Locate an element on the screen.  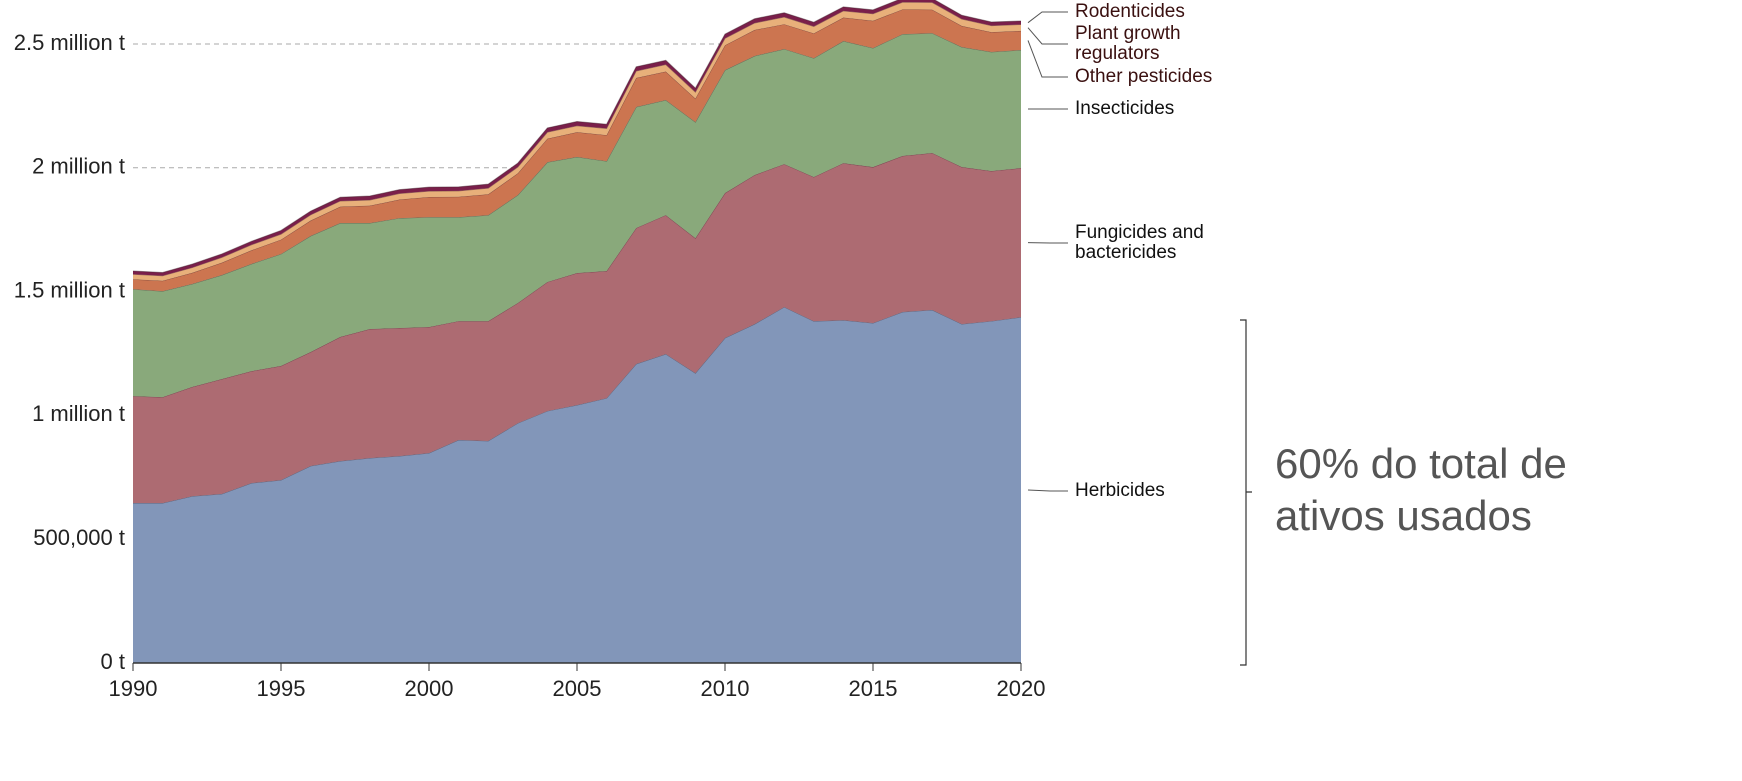
x-tick-label: 2020 is located at coordinates (1021, 688).